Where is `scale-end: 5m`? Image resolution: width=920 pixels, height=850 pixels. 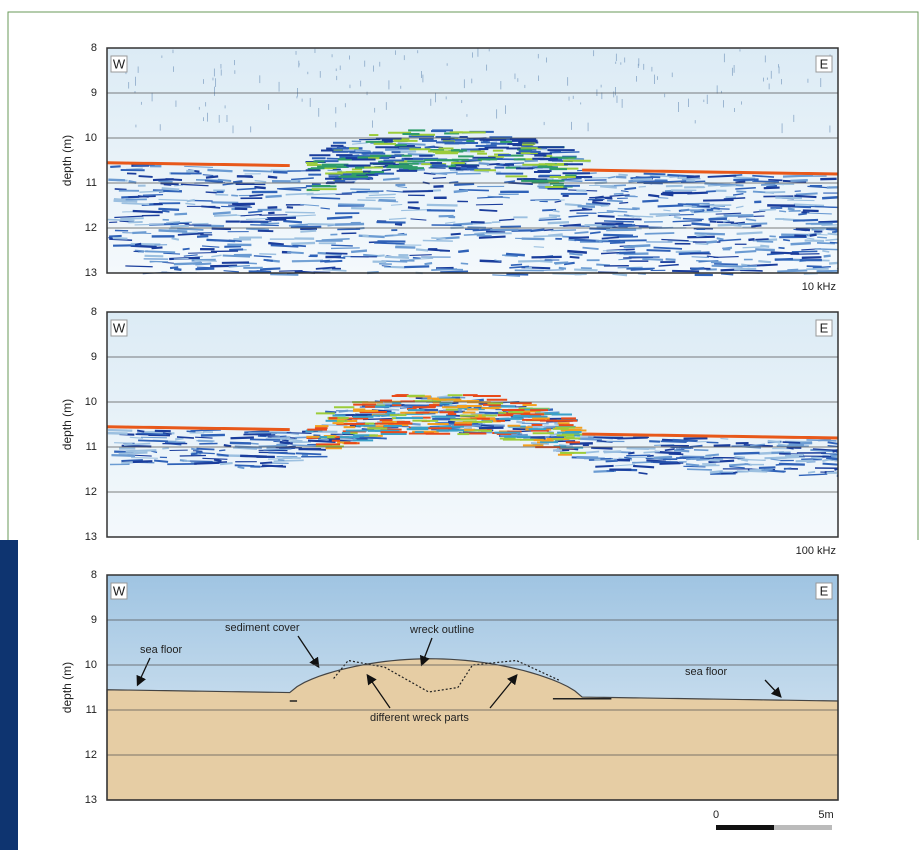
scale-end: 5m is located at coordinates (825, 815).